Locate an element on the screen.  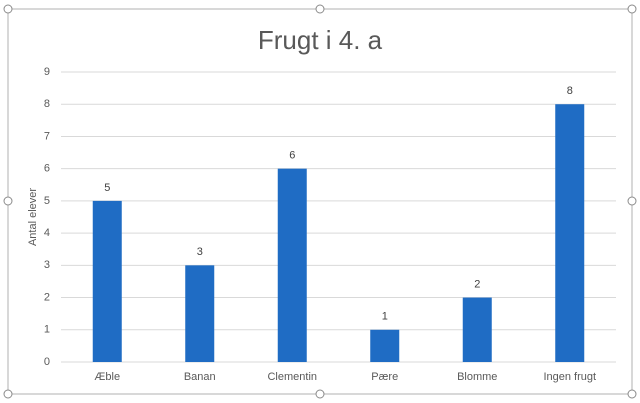
y-tick-label: 6 is located at coordinates (47, 169).